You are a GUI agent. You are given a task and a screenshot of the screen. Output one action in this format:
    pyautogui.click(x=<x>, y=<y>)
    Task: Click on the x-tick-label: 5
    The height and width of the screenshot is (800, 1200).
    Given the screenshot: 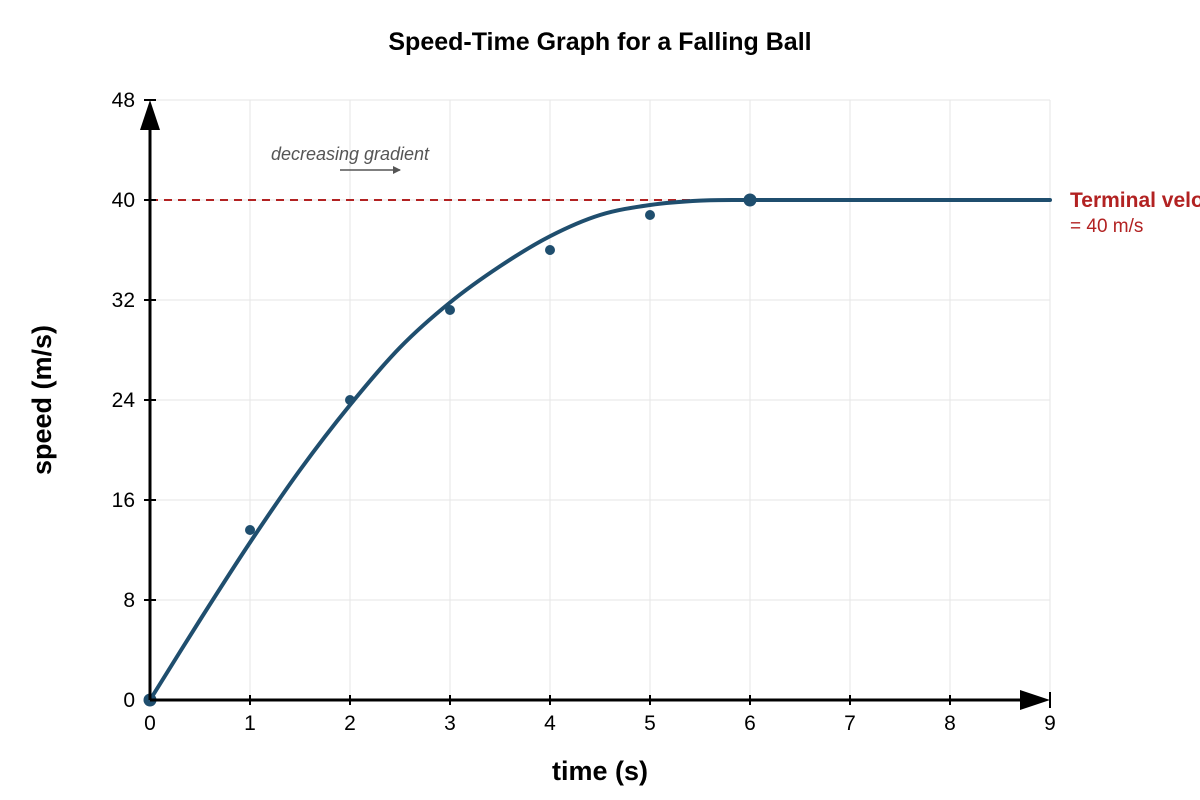 What is the action you would take?
    pyautogui.click(x=650, y=723)
    